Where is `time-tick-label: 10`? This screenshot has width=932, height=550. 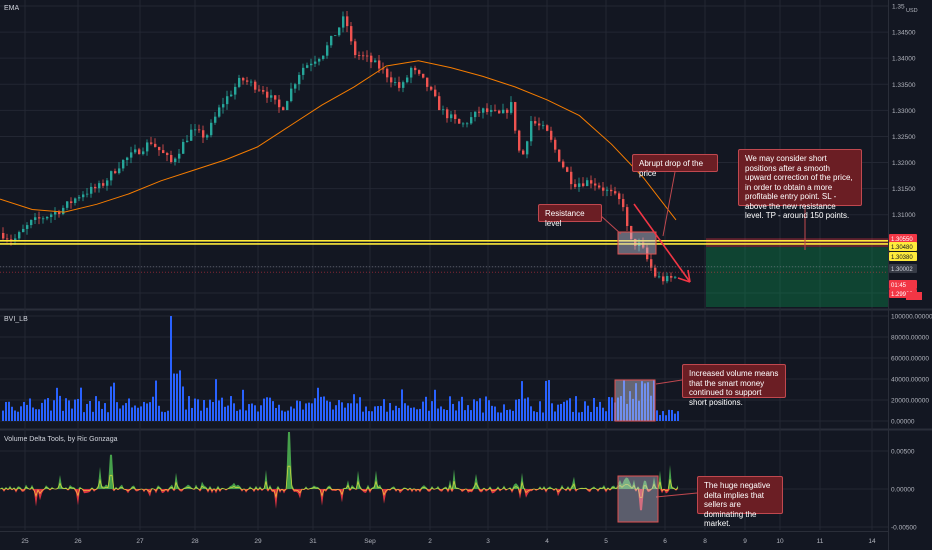
time-tick-label: 10 is located at coordinates (780, 541).